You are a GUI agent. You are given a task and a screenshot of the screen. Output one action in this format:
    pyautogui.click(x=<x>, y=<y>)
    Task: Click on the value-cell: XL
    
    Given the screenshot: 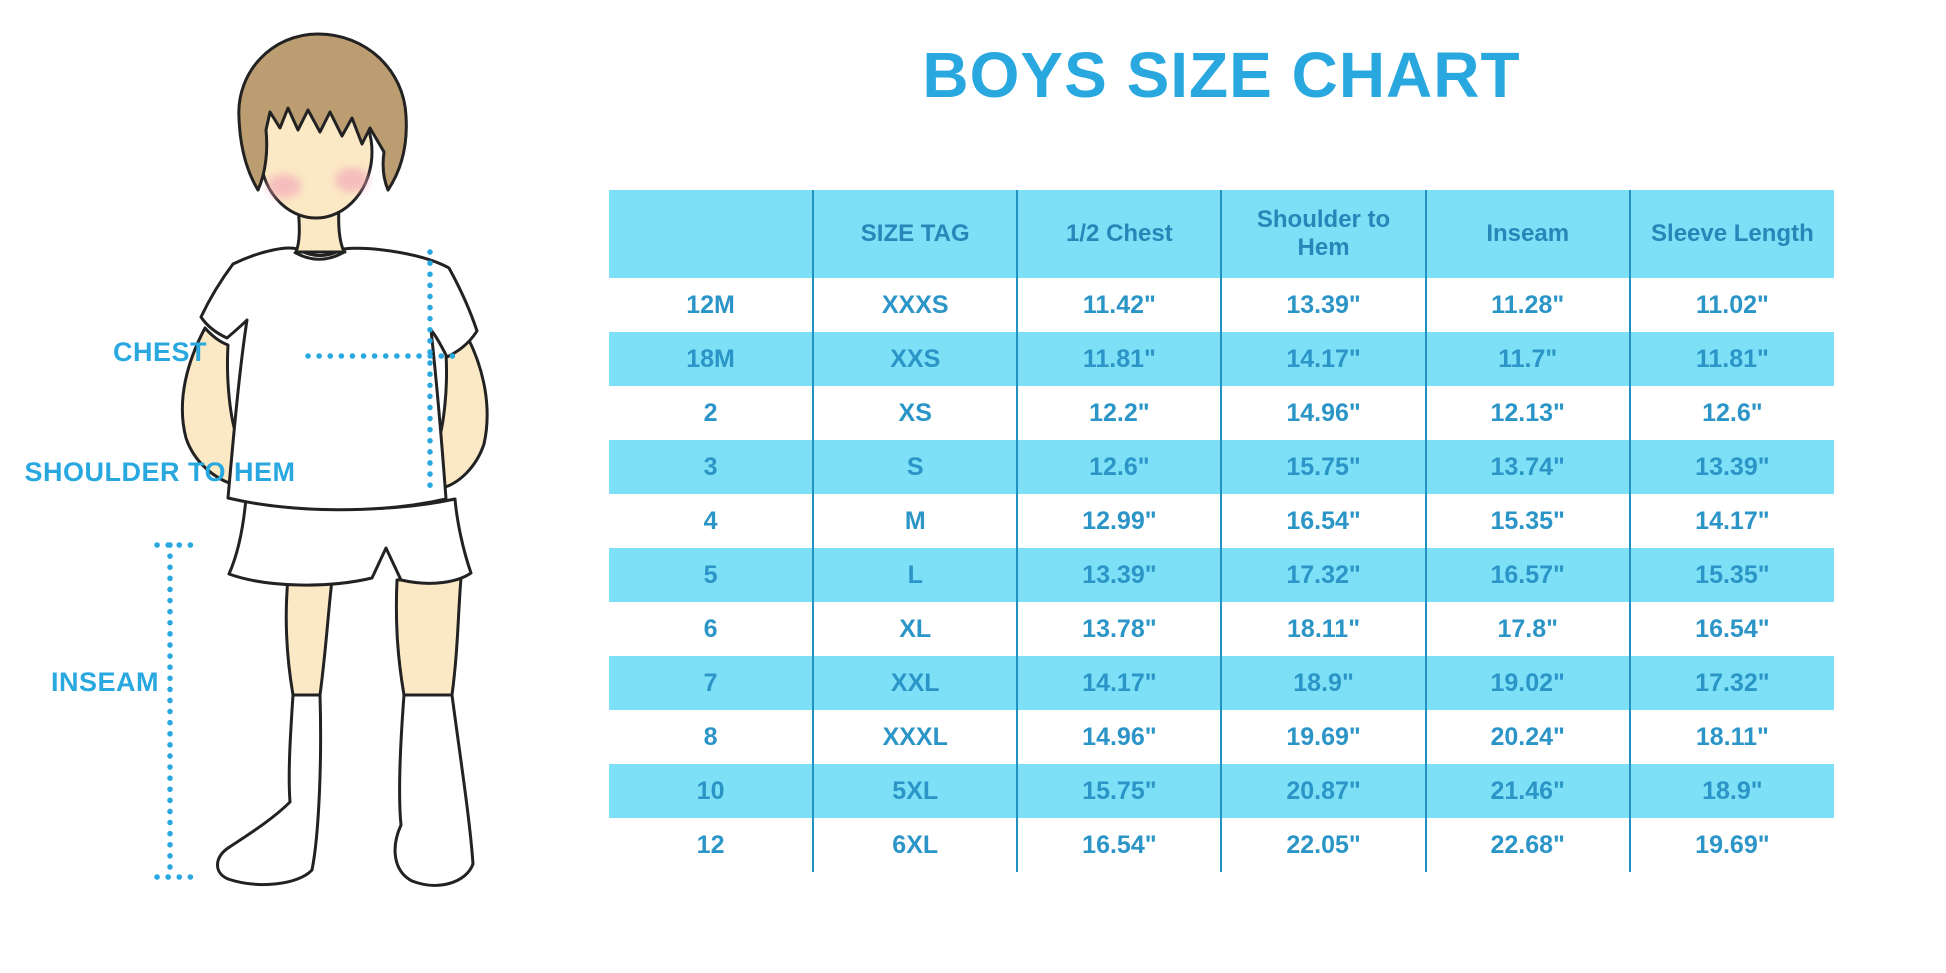 What is the action you would take?
    pyautogui.click(x=915, y=629)
    